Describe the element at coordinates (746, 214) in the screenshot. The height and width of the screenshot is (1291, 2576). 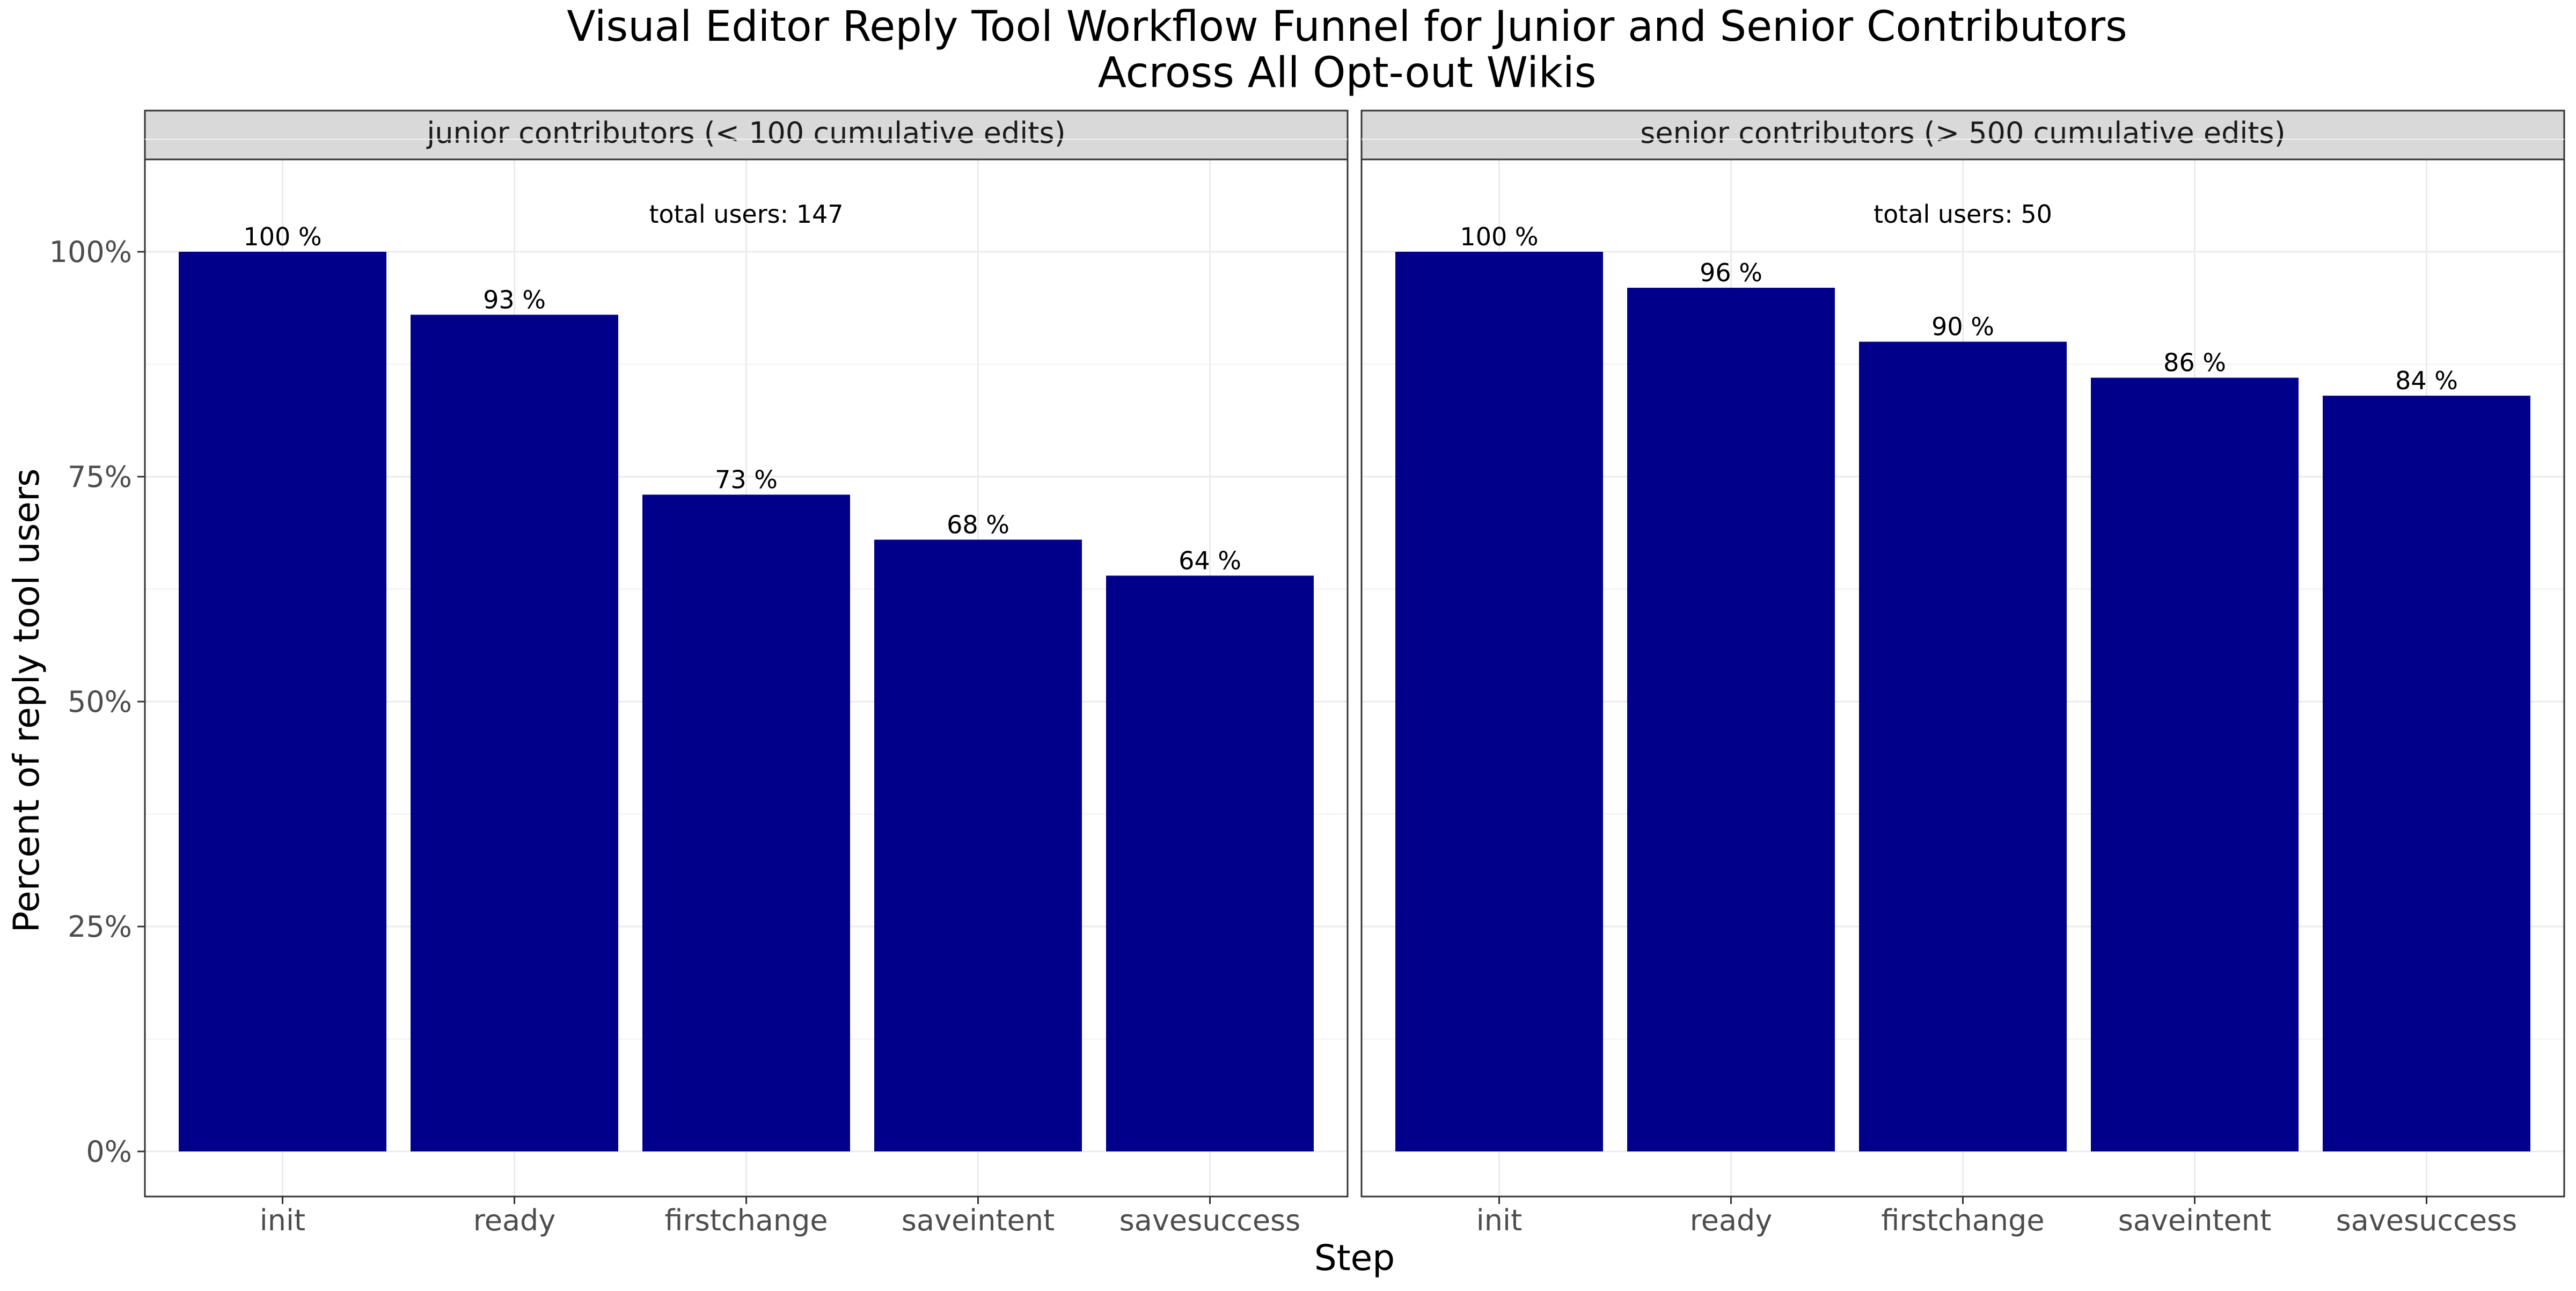
I see `total-users-annotation: total users: 147` at that location.